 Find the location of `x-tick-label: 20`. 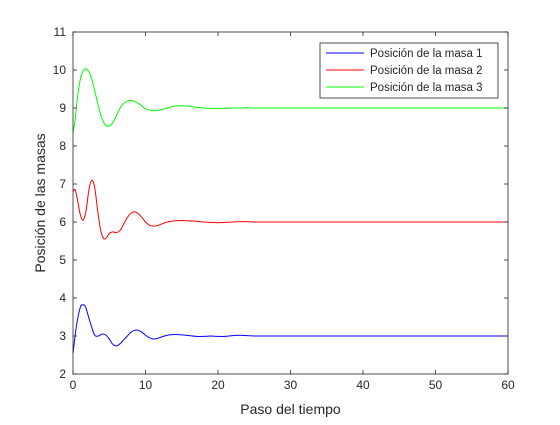

x-tick-label: 20 is located at coordinates (218, 385).